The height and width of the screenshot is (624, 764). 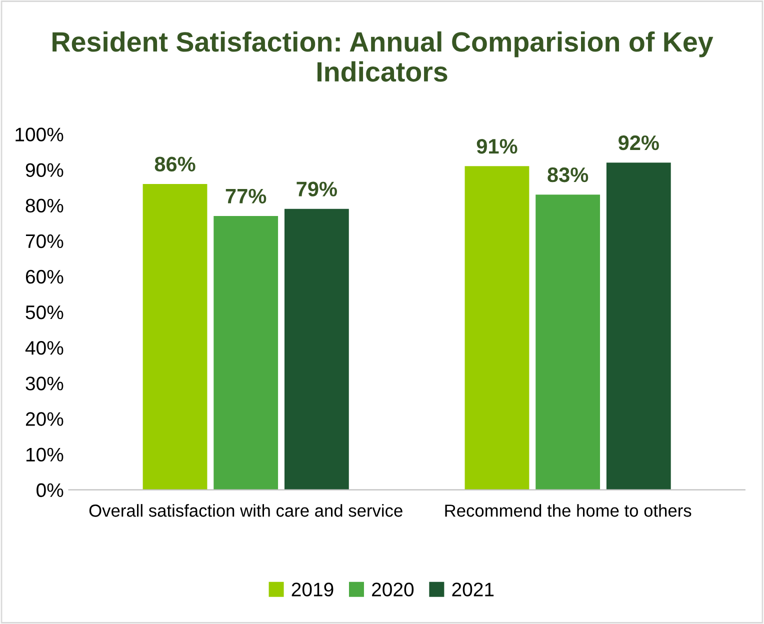 I want to click on legend-label: 2019, so click(x=313, y=589).